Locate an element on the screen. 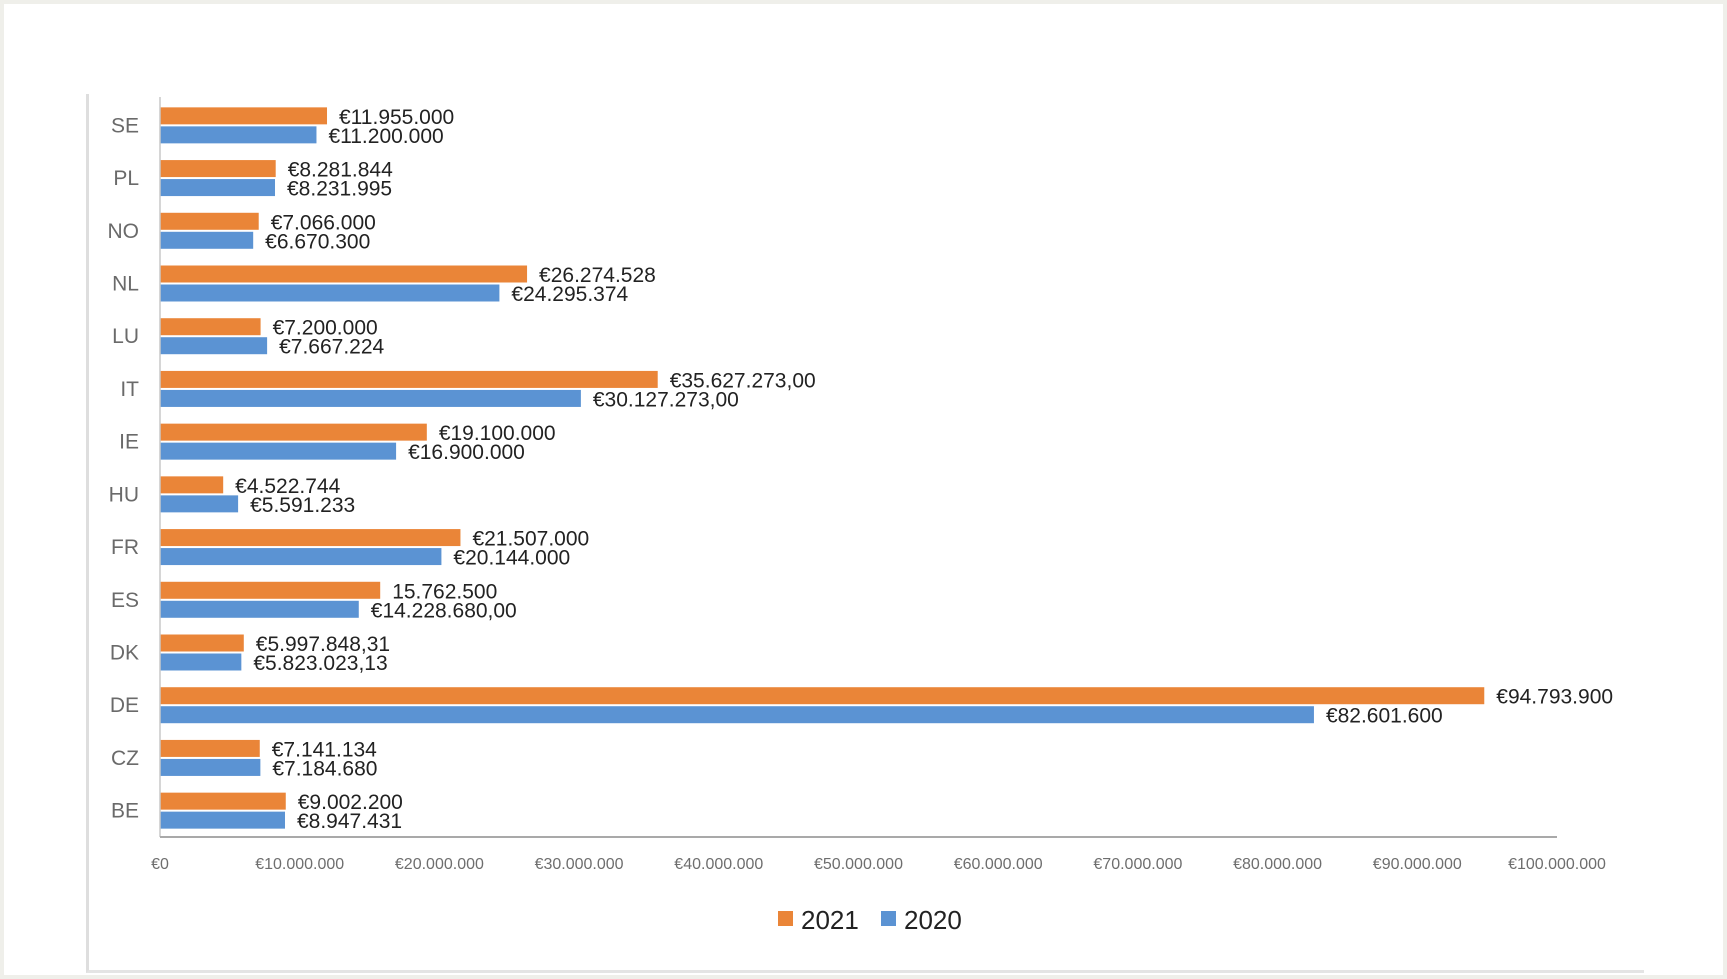 This screenshot has width=1727, height=979. value-label-2020-nl: €24.295.374 is located at coordinates (569, 294).